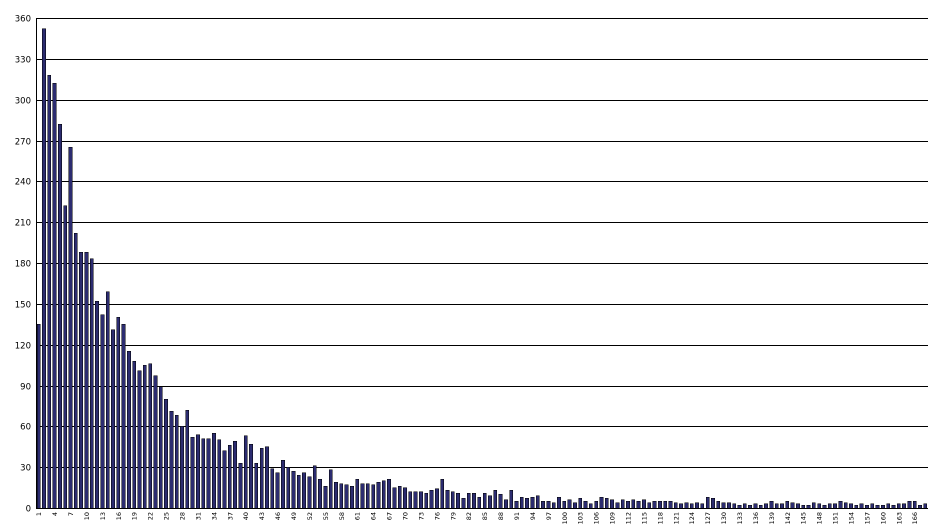  What do you see at coordinates (262, 516) in the screenshot?
I see `x-tick-label: 43` at bounding box center [262, 516].